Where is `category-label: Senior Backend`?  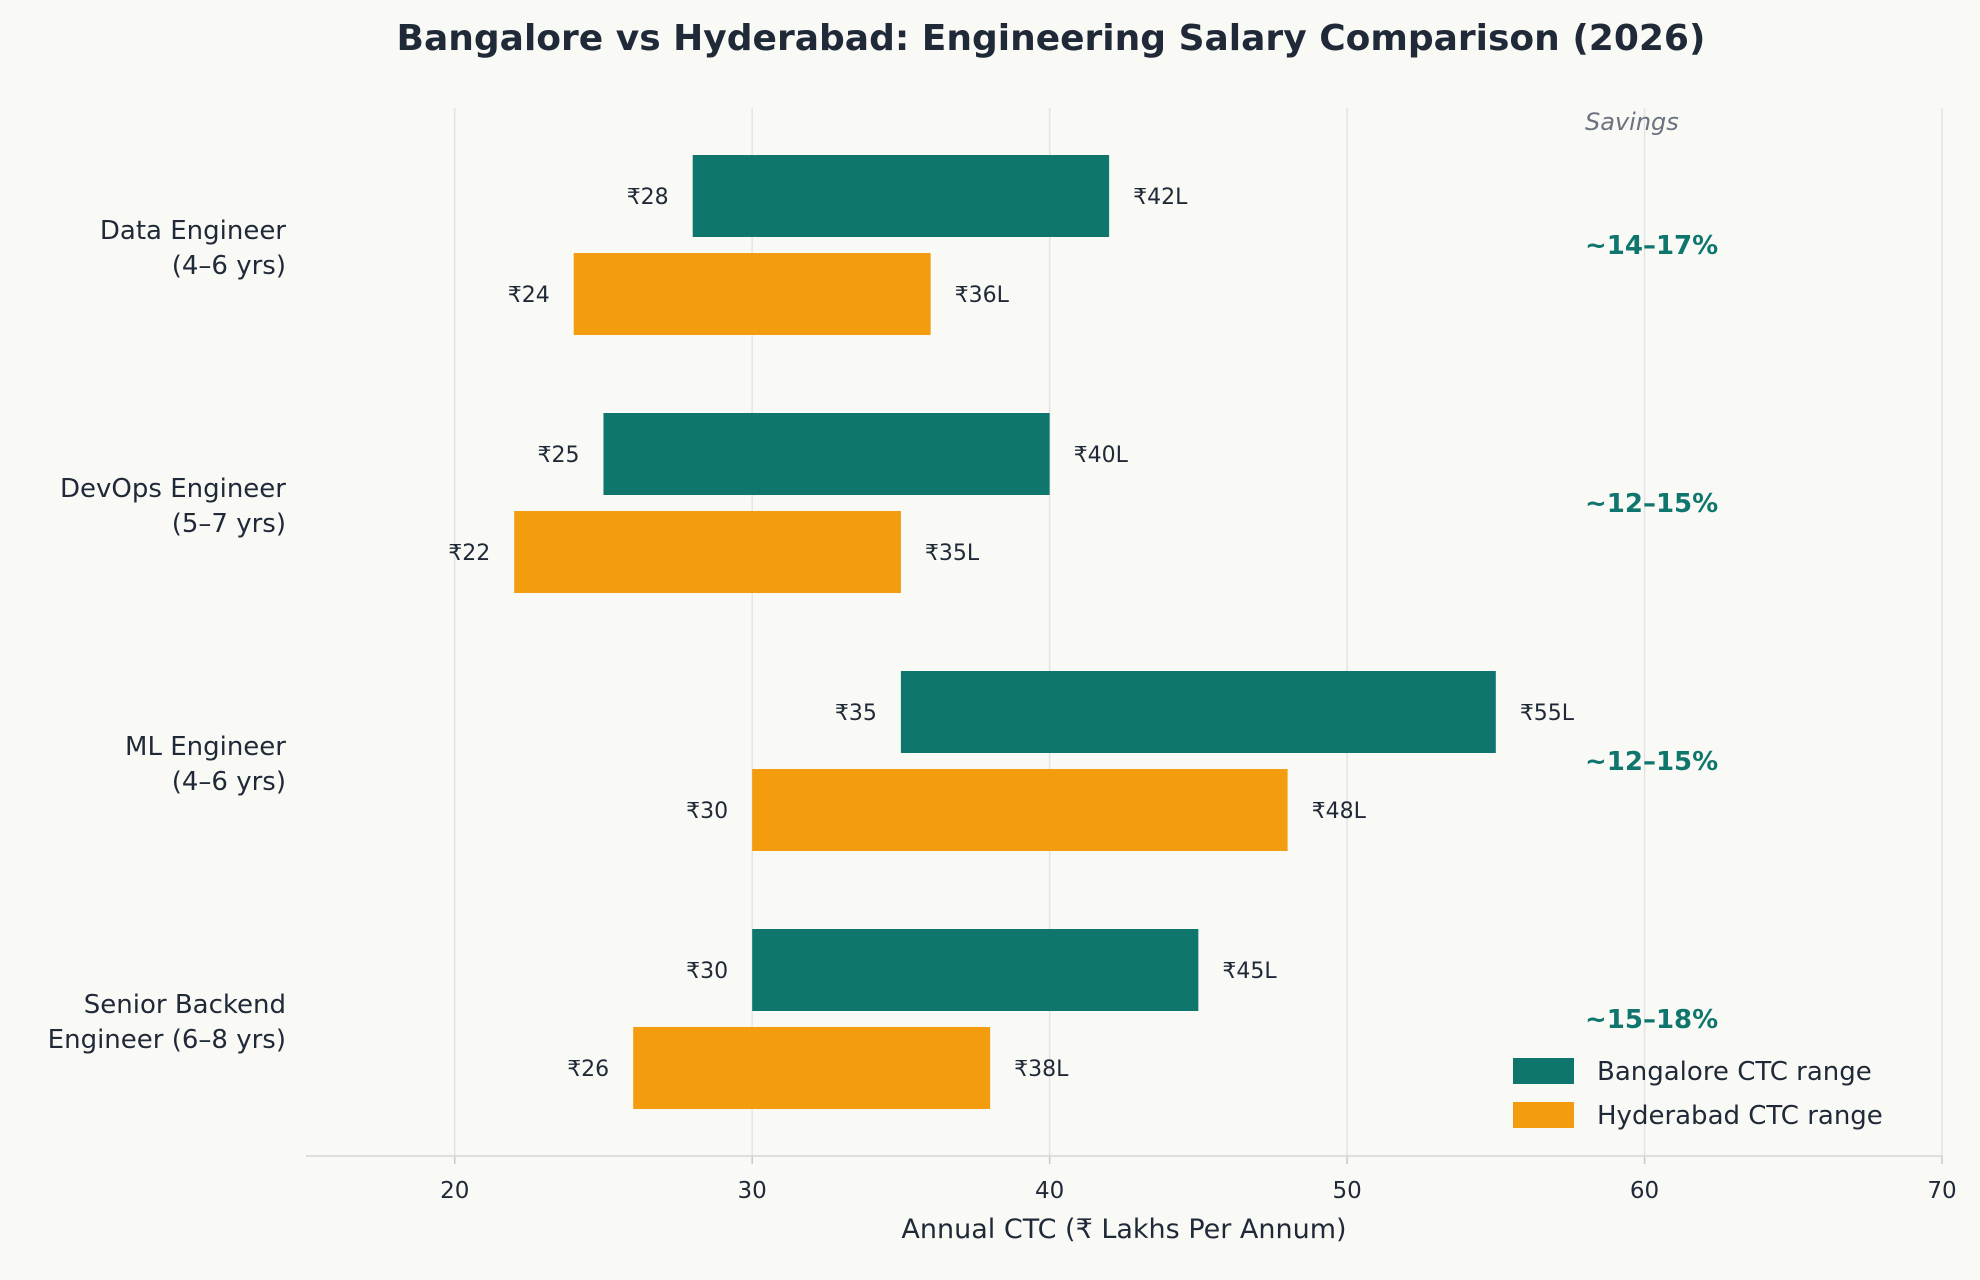 category-label: Senior Backend is located at coordinates (185, 1005).